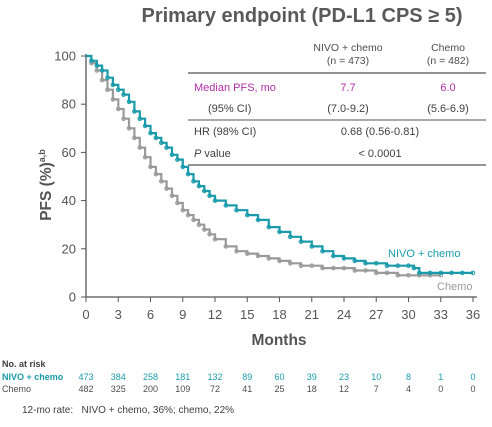 The height and width of the screenshot is (427, 492). I want to click on y-tick-label: 40, so click(69, 200).